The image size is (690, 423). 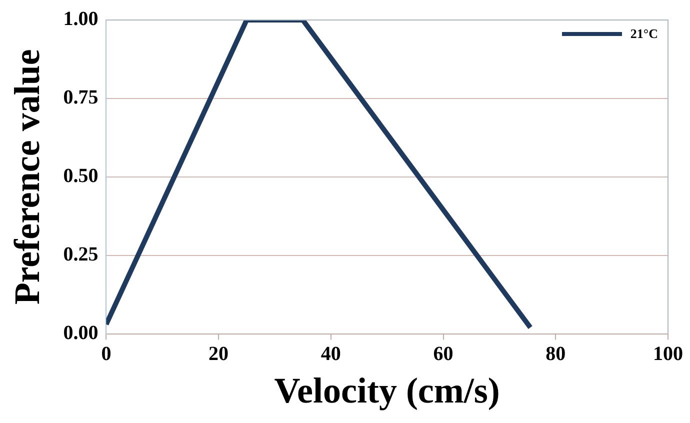 What do you see at coordinates (80, 97) in the screenshot?
I see `y-tick-label: 0.75` at bounding box center [80, 97].